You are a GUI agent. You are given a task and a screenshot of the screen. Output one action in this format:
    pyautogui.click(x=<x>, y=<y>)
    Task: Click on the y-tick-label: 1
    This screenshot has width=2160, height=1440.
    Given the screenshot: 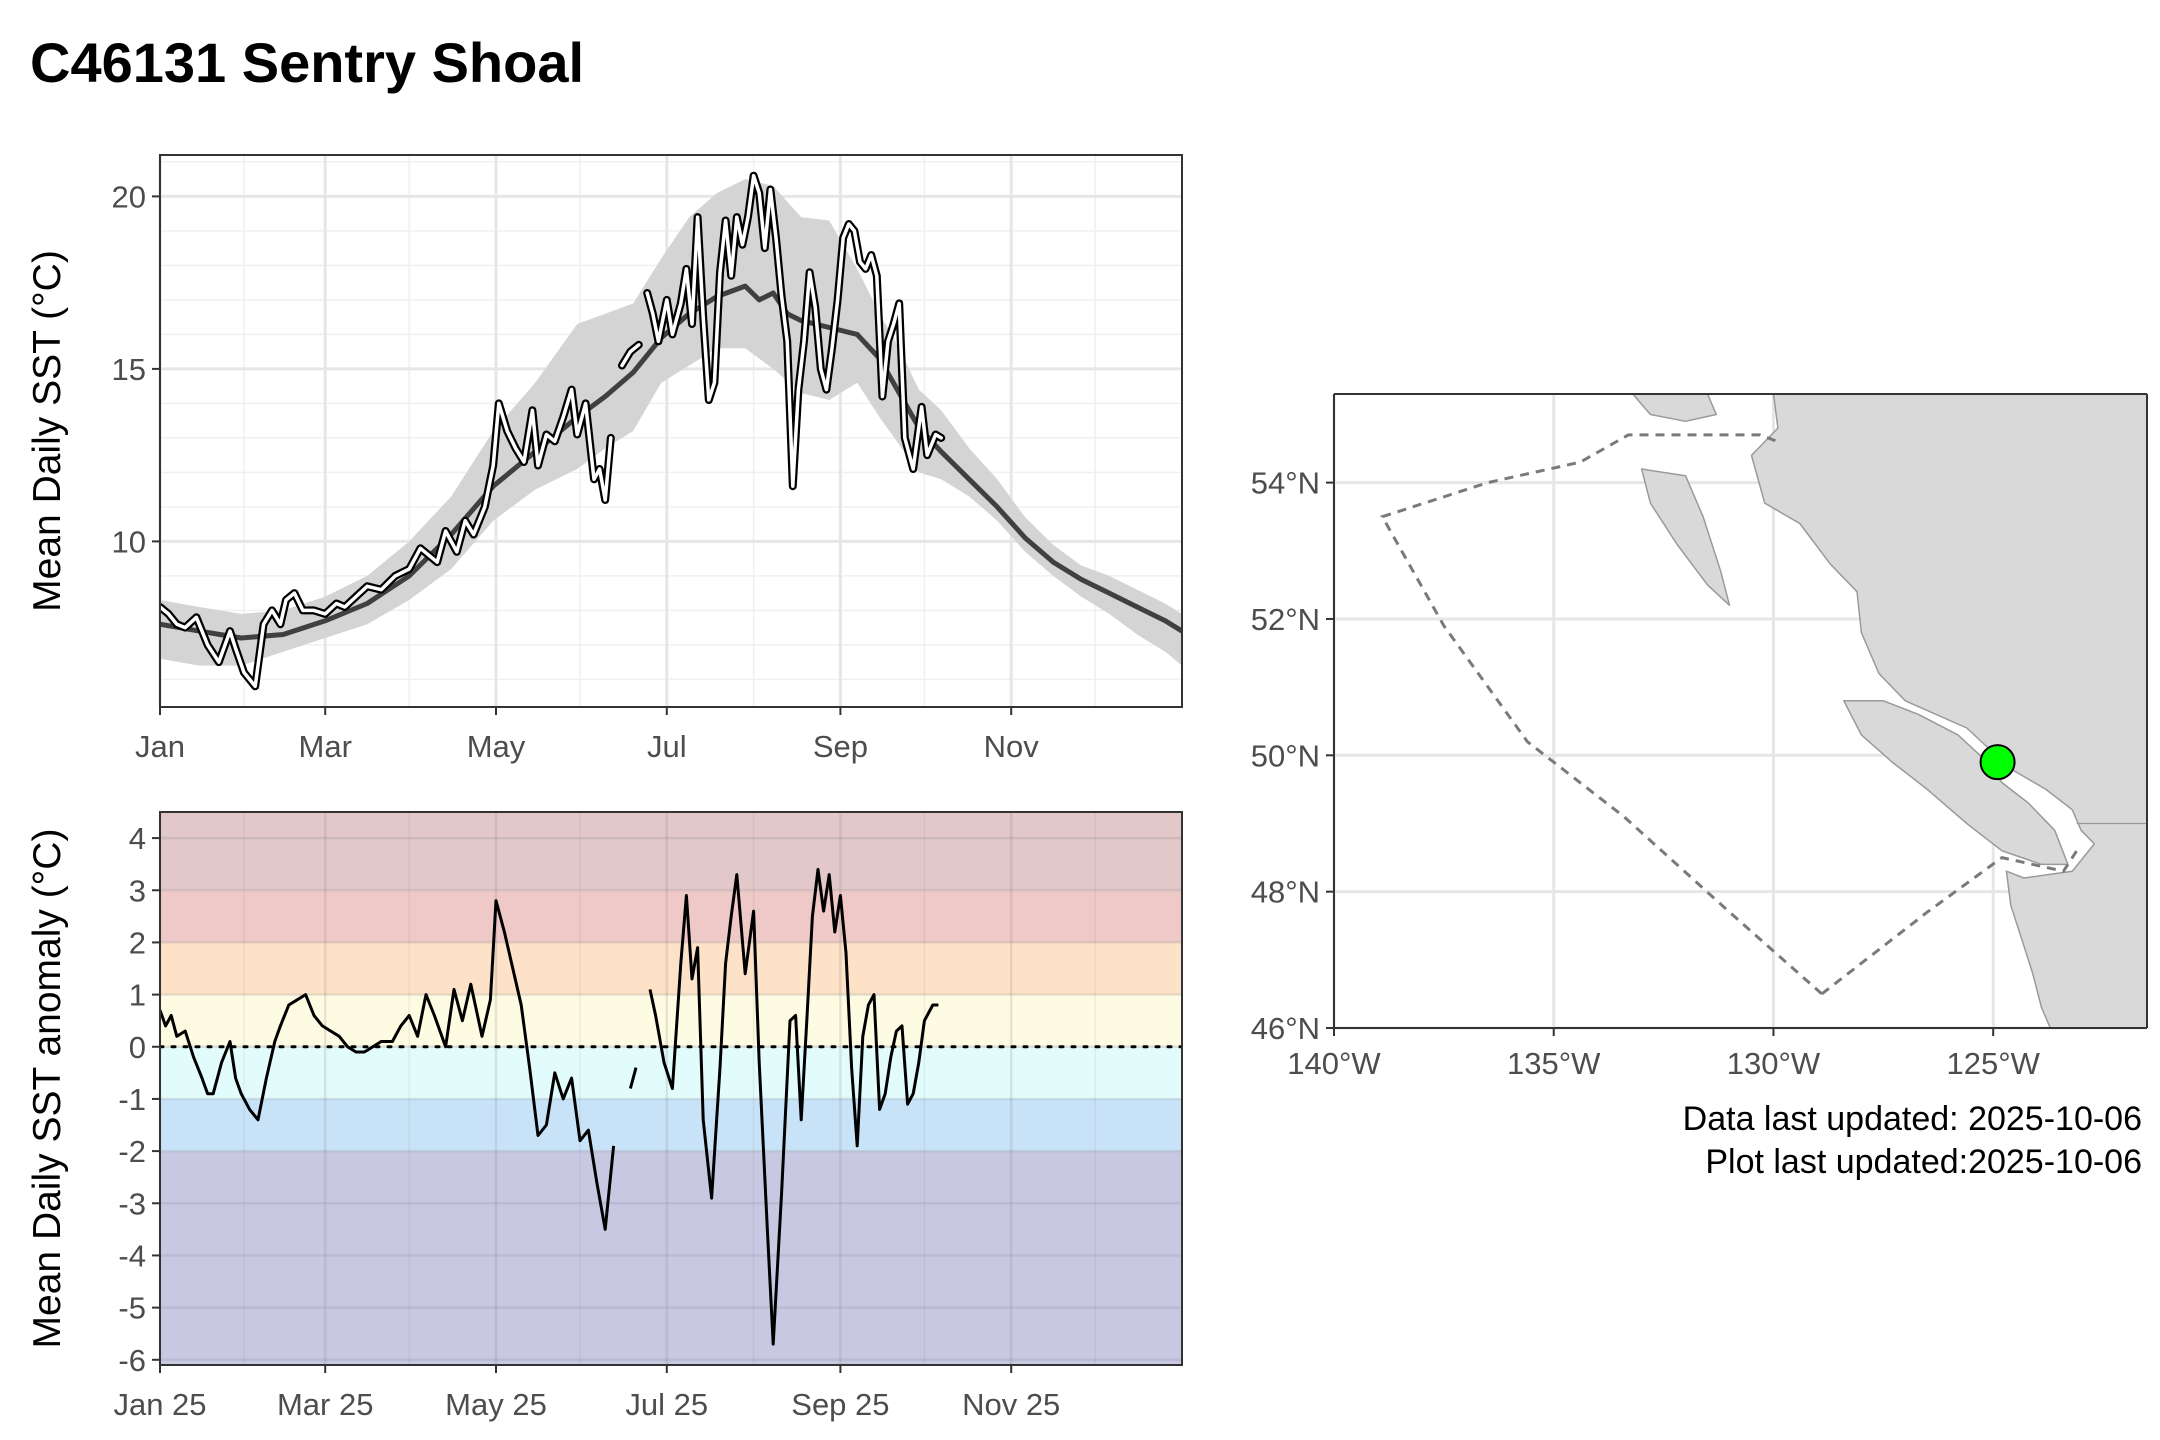 What is the action you would take?
    pyautogui.click(x=137, y=995)
    